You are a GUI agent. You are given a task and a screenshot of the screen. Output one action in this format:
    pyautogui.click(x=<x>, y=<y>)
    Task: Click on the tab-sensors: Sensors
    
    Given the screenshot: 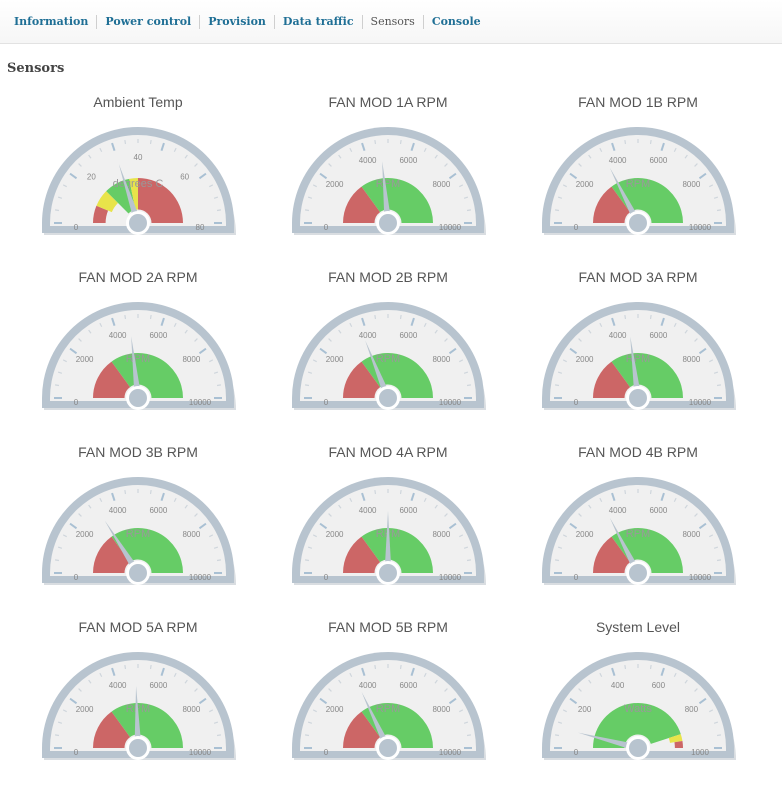 What is the action you would take?
    pyautogui.click(x=392, y=21)
    